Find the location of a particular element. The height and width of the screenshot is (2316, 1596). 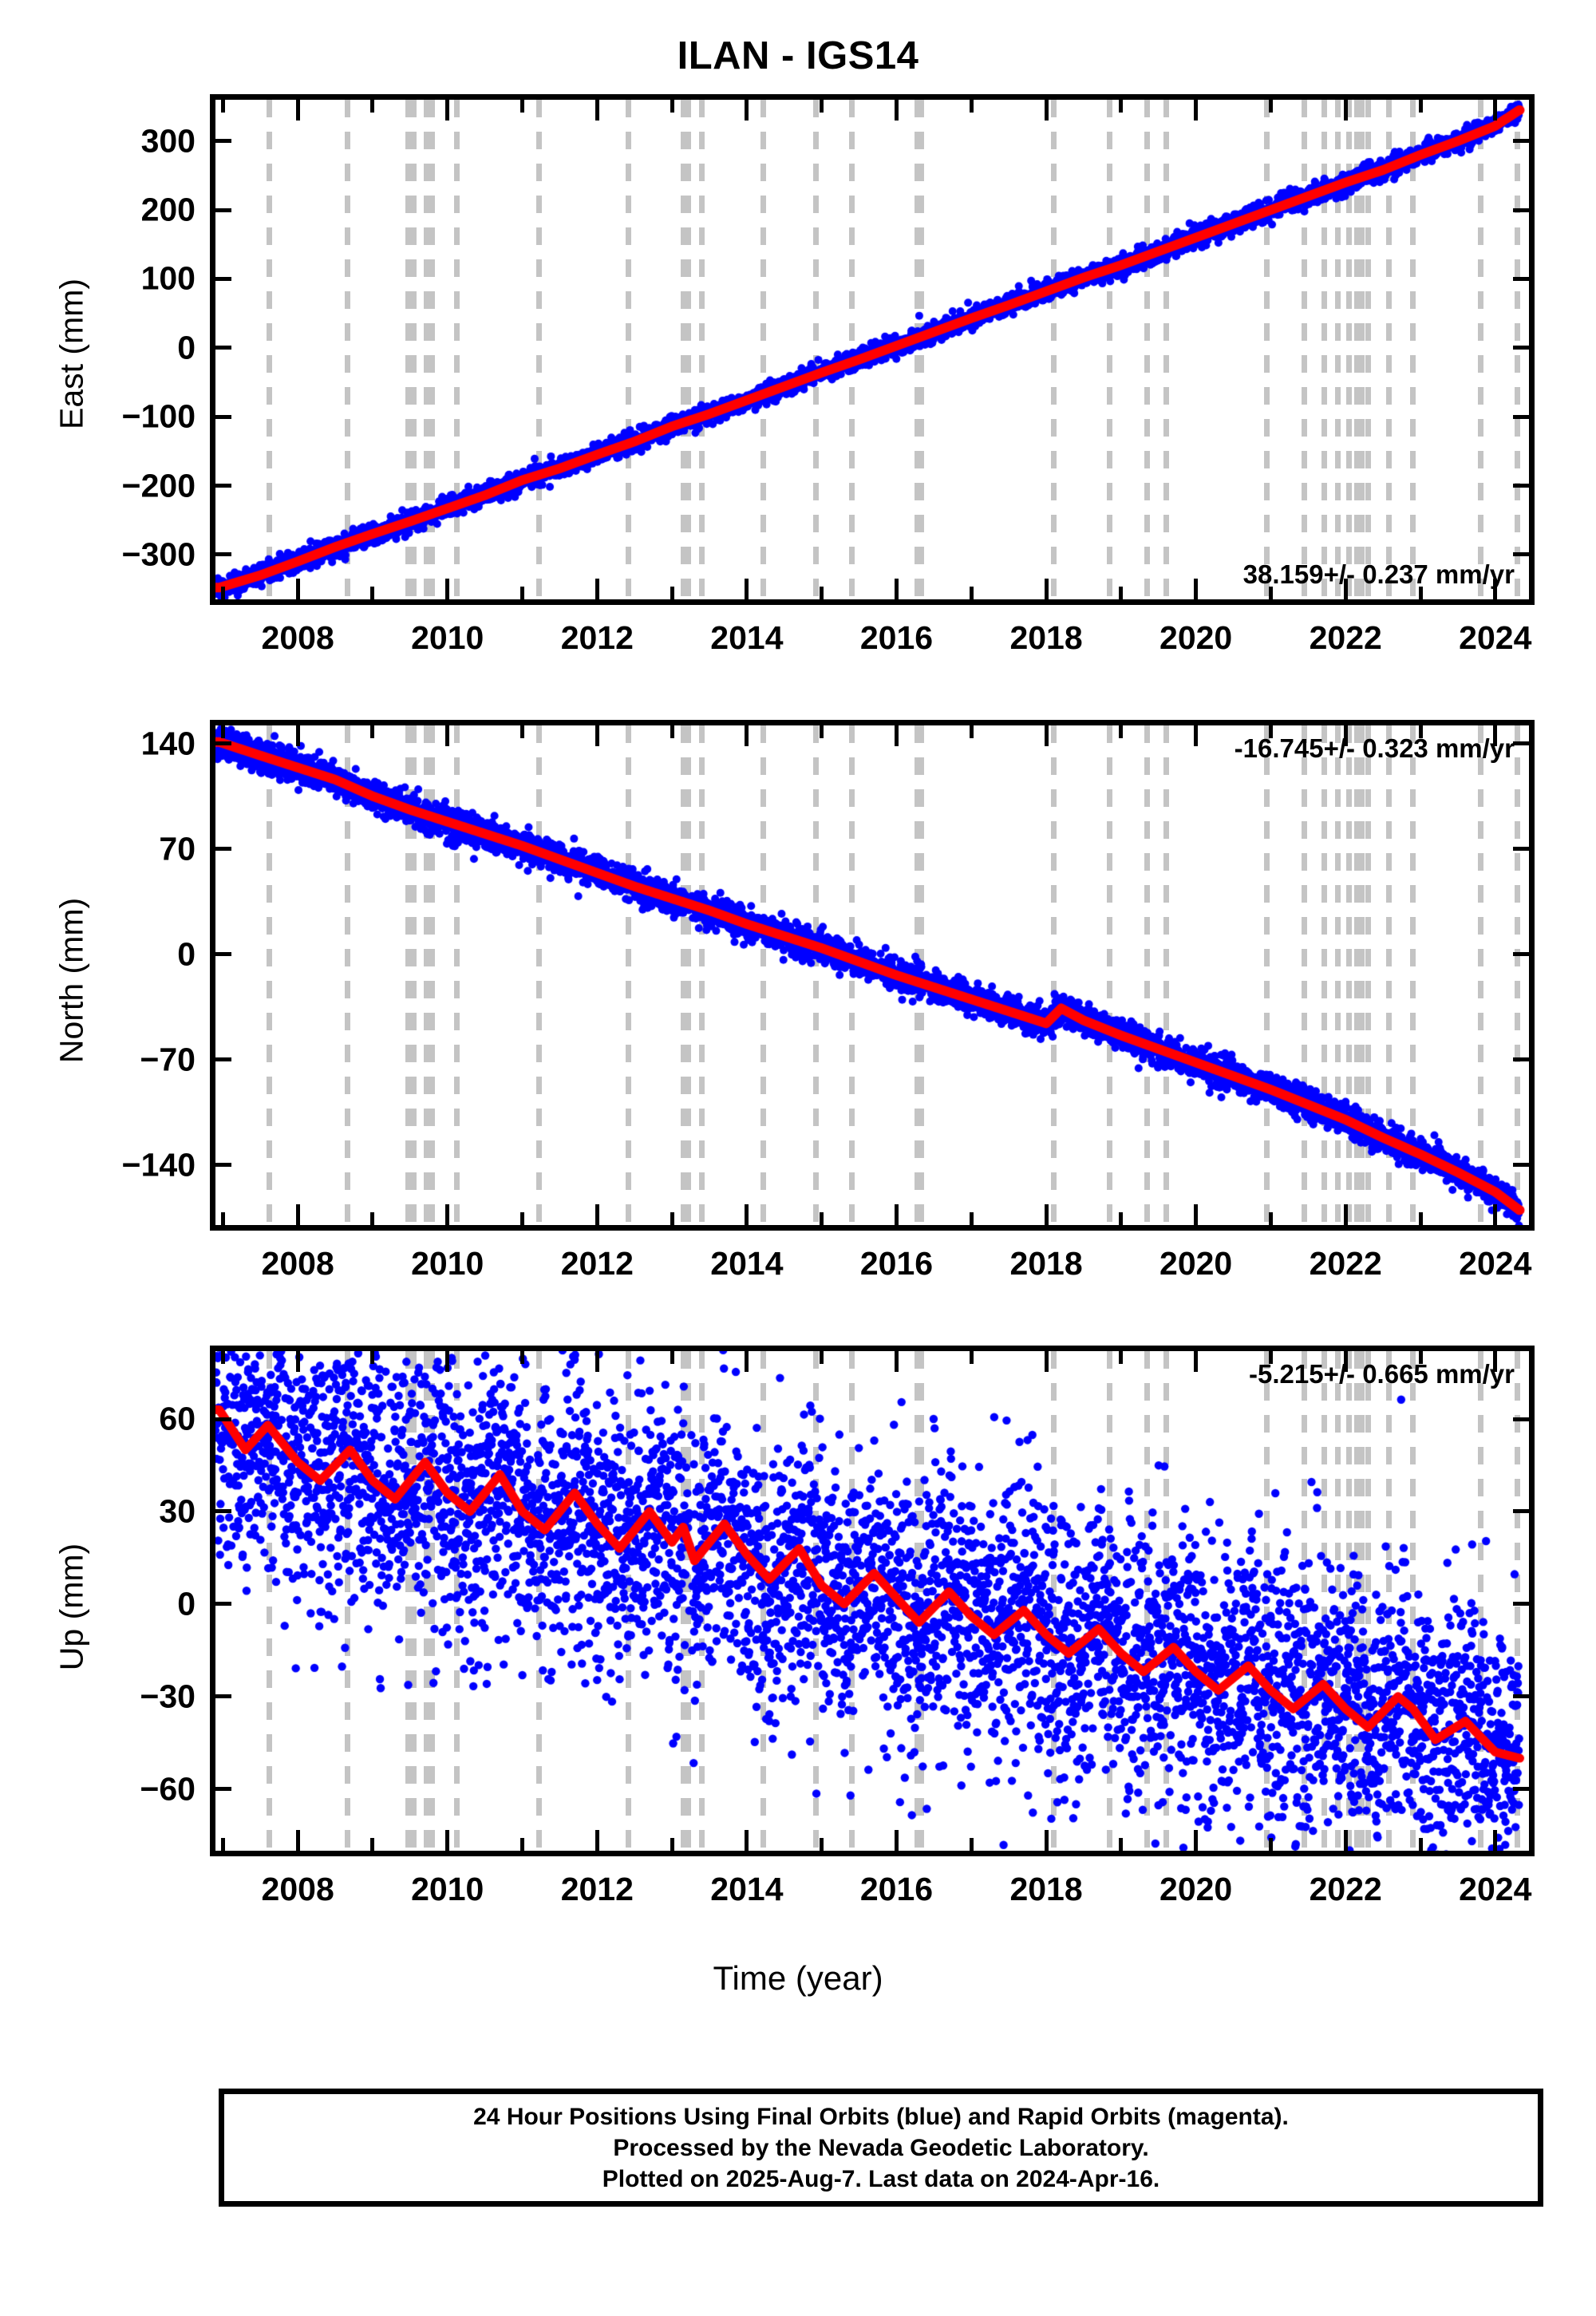

x-tick-label: 2016 is located at coordinates (896, 1889).